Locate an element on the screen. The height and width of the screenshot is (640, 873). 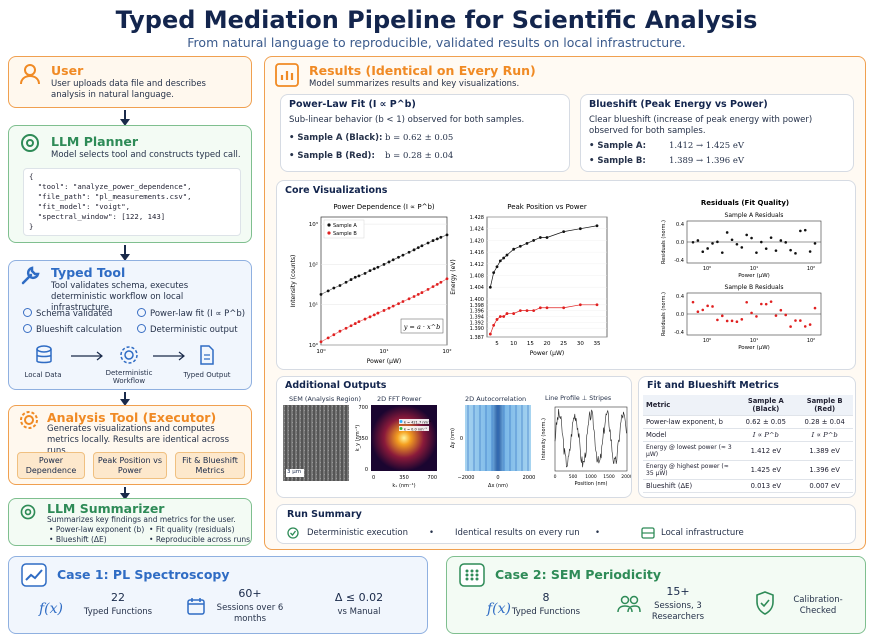
case1-stat3-value: Δ ≤ 0.02 is located at coordinates (359, 597).